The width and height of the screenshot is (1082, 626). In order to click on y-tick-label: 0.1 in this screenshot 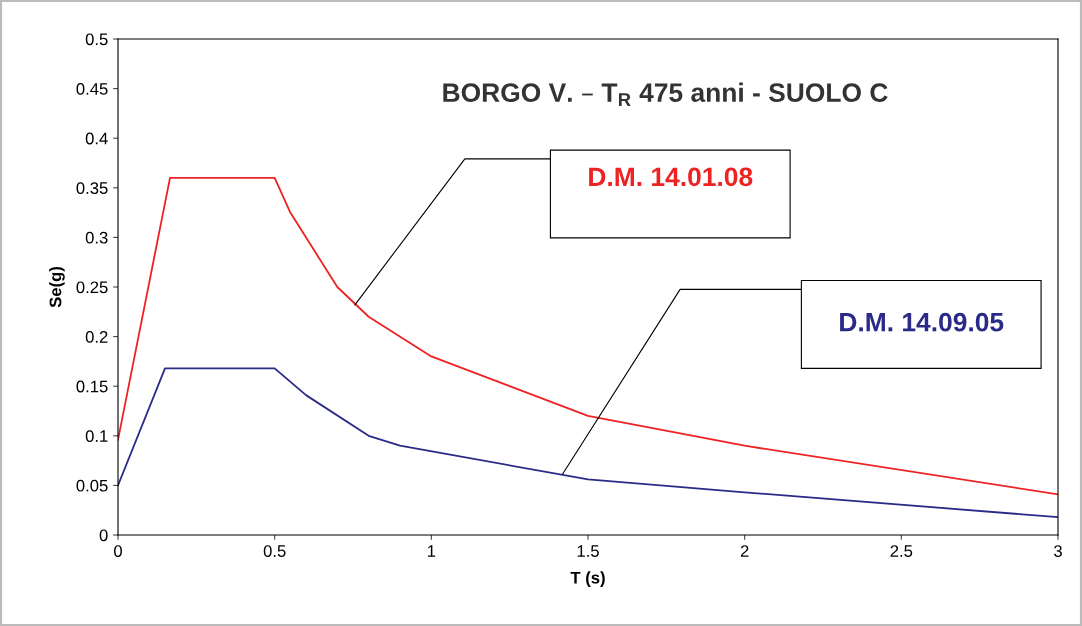, I will do `click(96, 436)`.